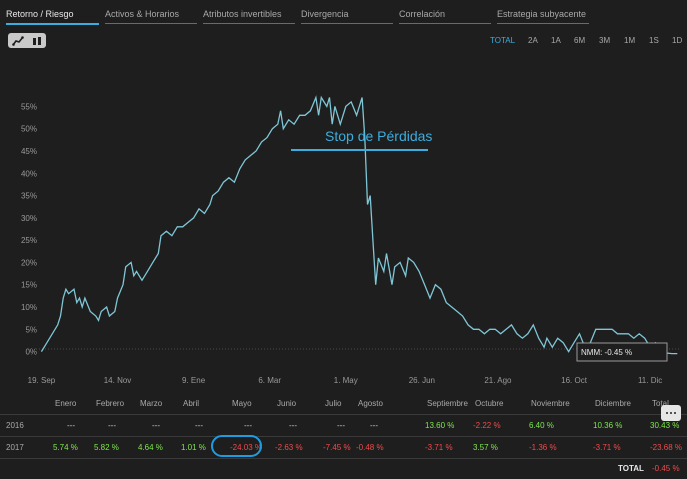 This screenshot has height=479, width=687. What do you see at coordinates (249, 16) in the screenshot?
I see `tab-atributos-invertibles: Atributos invertibles` at bounding box center [249, 16].